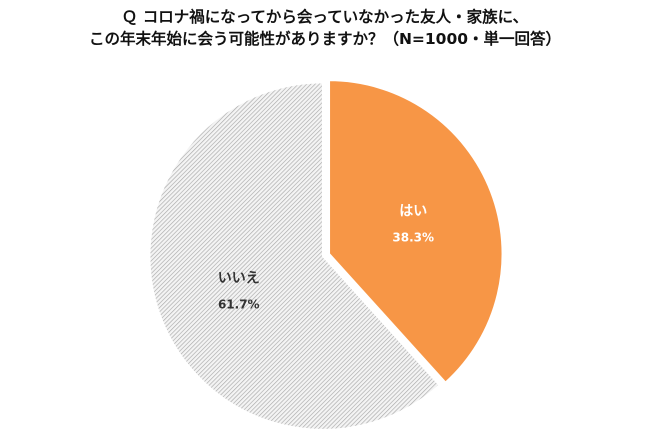 This screenshot has height=444, width=650. What do you see at coordinates (413, 237) in the screenshot?
I see `slice-value-yes: 38.3%` at bounding box center [413, 237].